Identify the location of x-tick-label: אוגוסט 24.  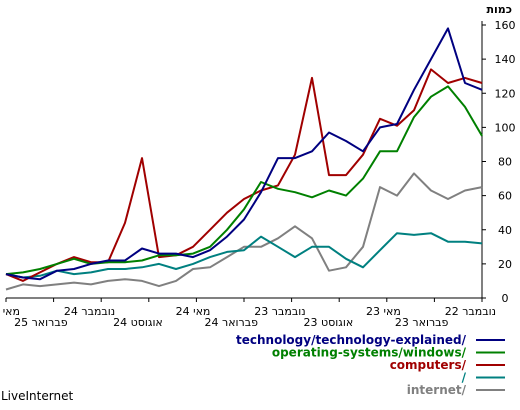
(138, 322).